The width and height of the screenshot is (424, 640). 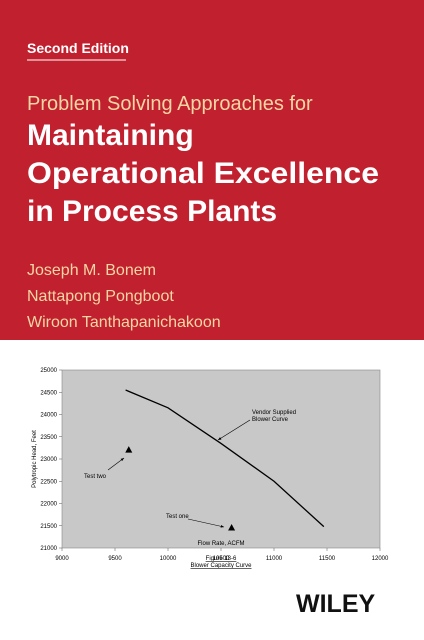 What do you see at coordinates (48, 527) in the screenshot?
I see `y-tick-label: 21500` at bounding box center [48, 527].